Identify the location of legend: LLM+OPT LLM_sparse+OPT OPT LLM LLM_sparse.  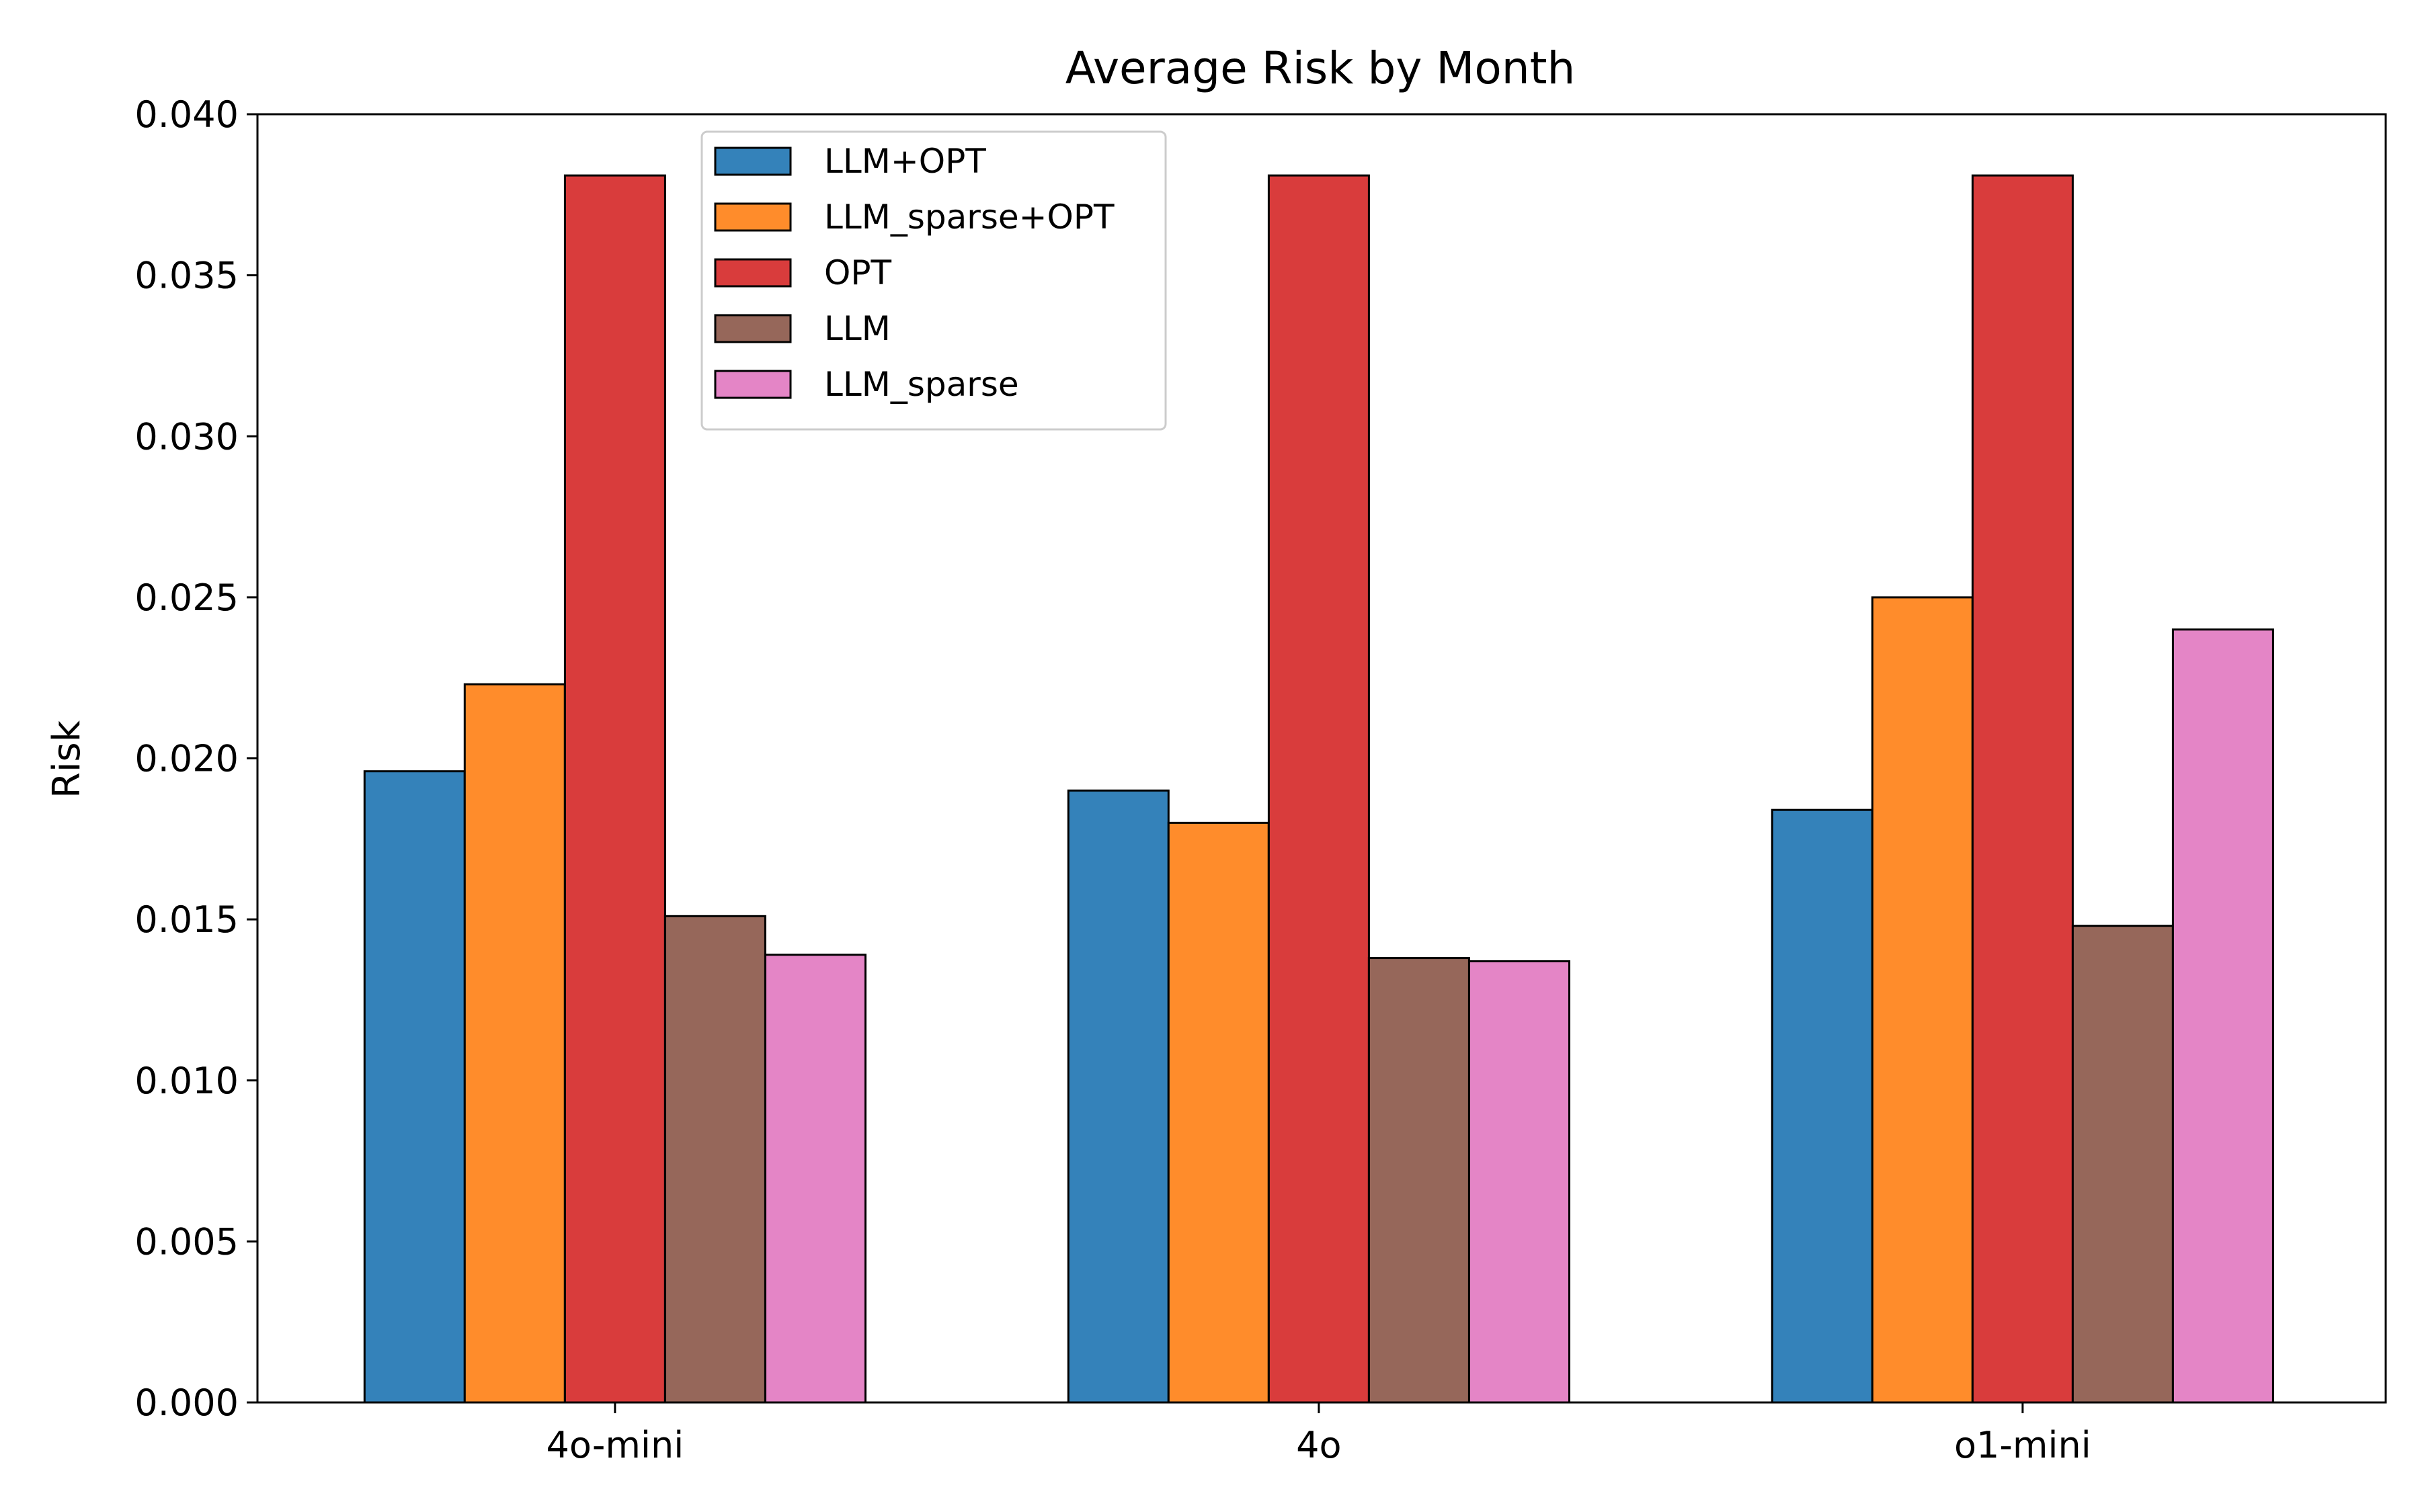
(934, 280).